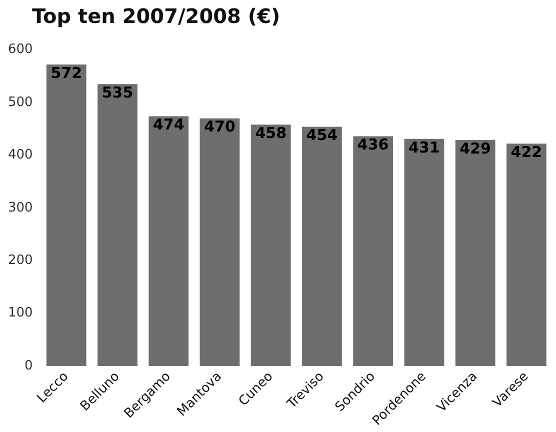  What do you see at coordinates (20, 260) in the screenshot?
I see `y-tick-label: 200` at bounding box center [20, 260].